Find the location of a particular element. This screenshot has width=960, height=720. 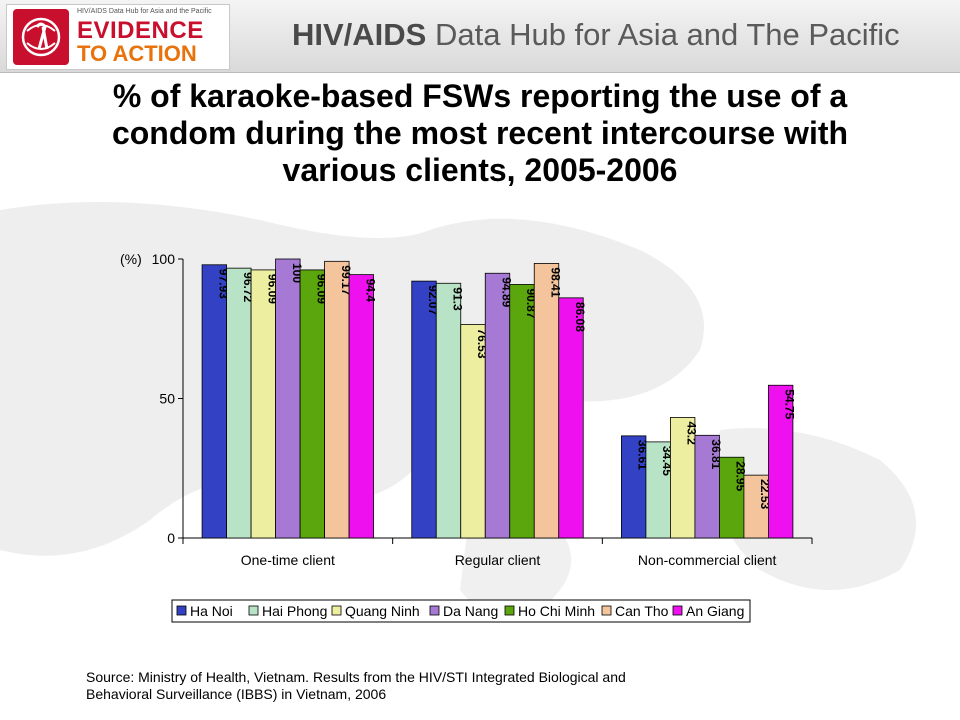

un-emblem-icon is located at coordinates (41, 37).